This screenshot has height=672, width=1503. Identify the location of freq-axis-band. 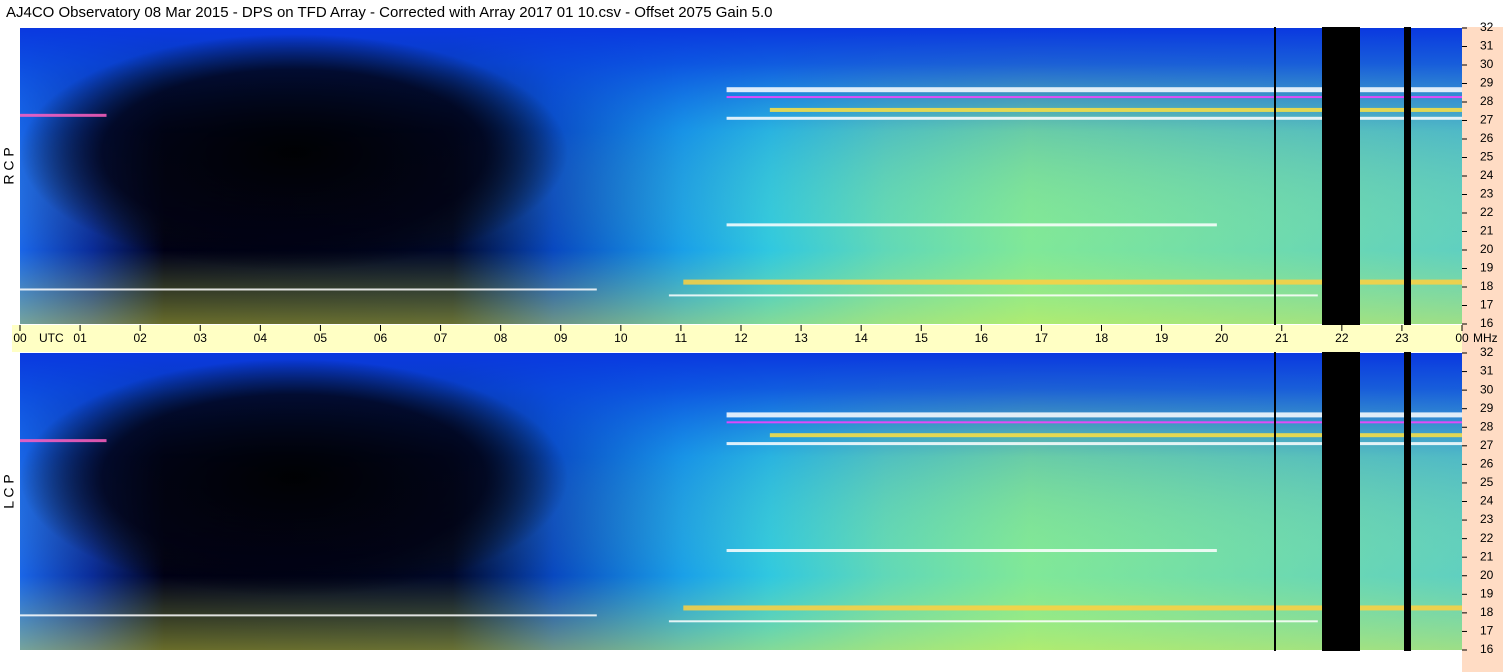
(1482, 349).